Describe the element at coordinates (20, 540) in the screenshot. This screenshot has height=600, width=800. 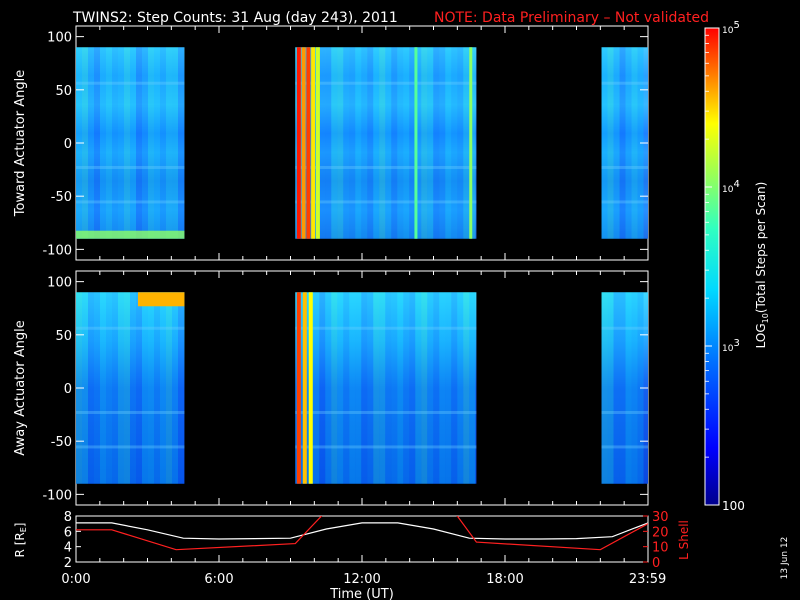
I see `r-axis-label: R [RE]` at that location.